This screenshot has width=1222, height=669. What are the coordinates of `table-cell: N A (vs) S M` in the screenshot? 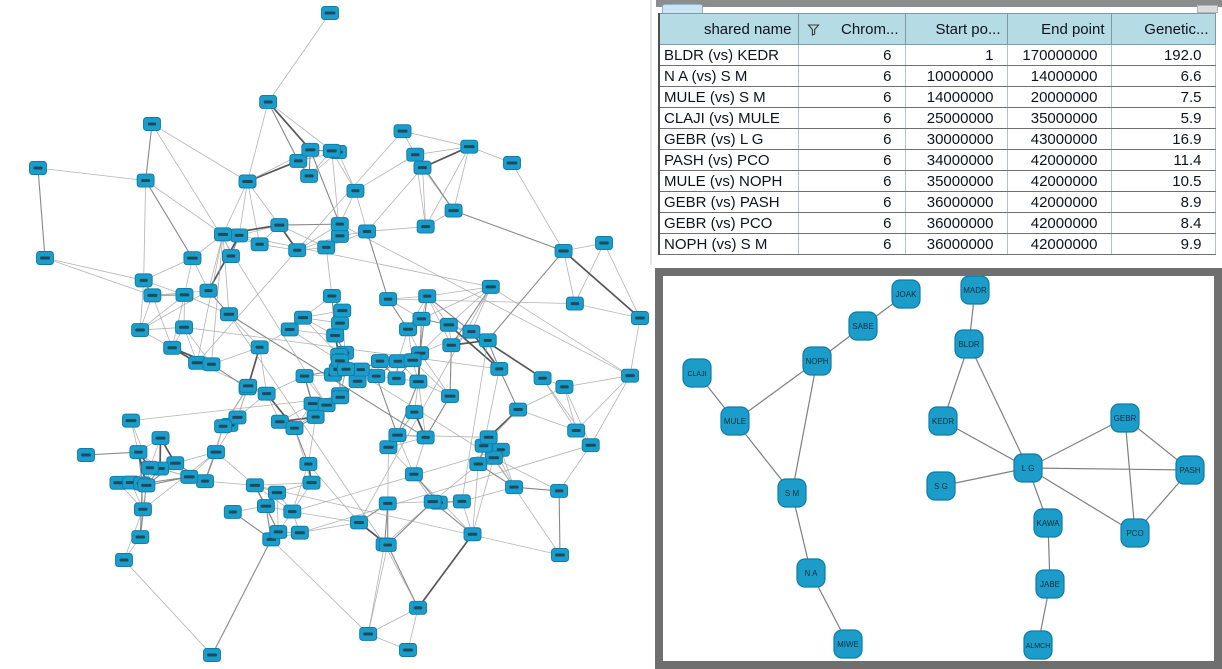 It's located at (729, 76).